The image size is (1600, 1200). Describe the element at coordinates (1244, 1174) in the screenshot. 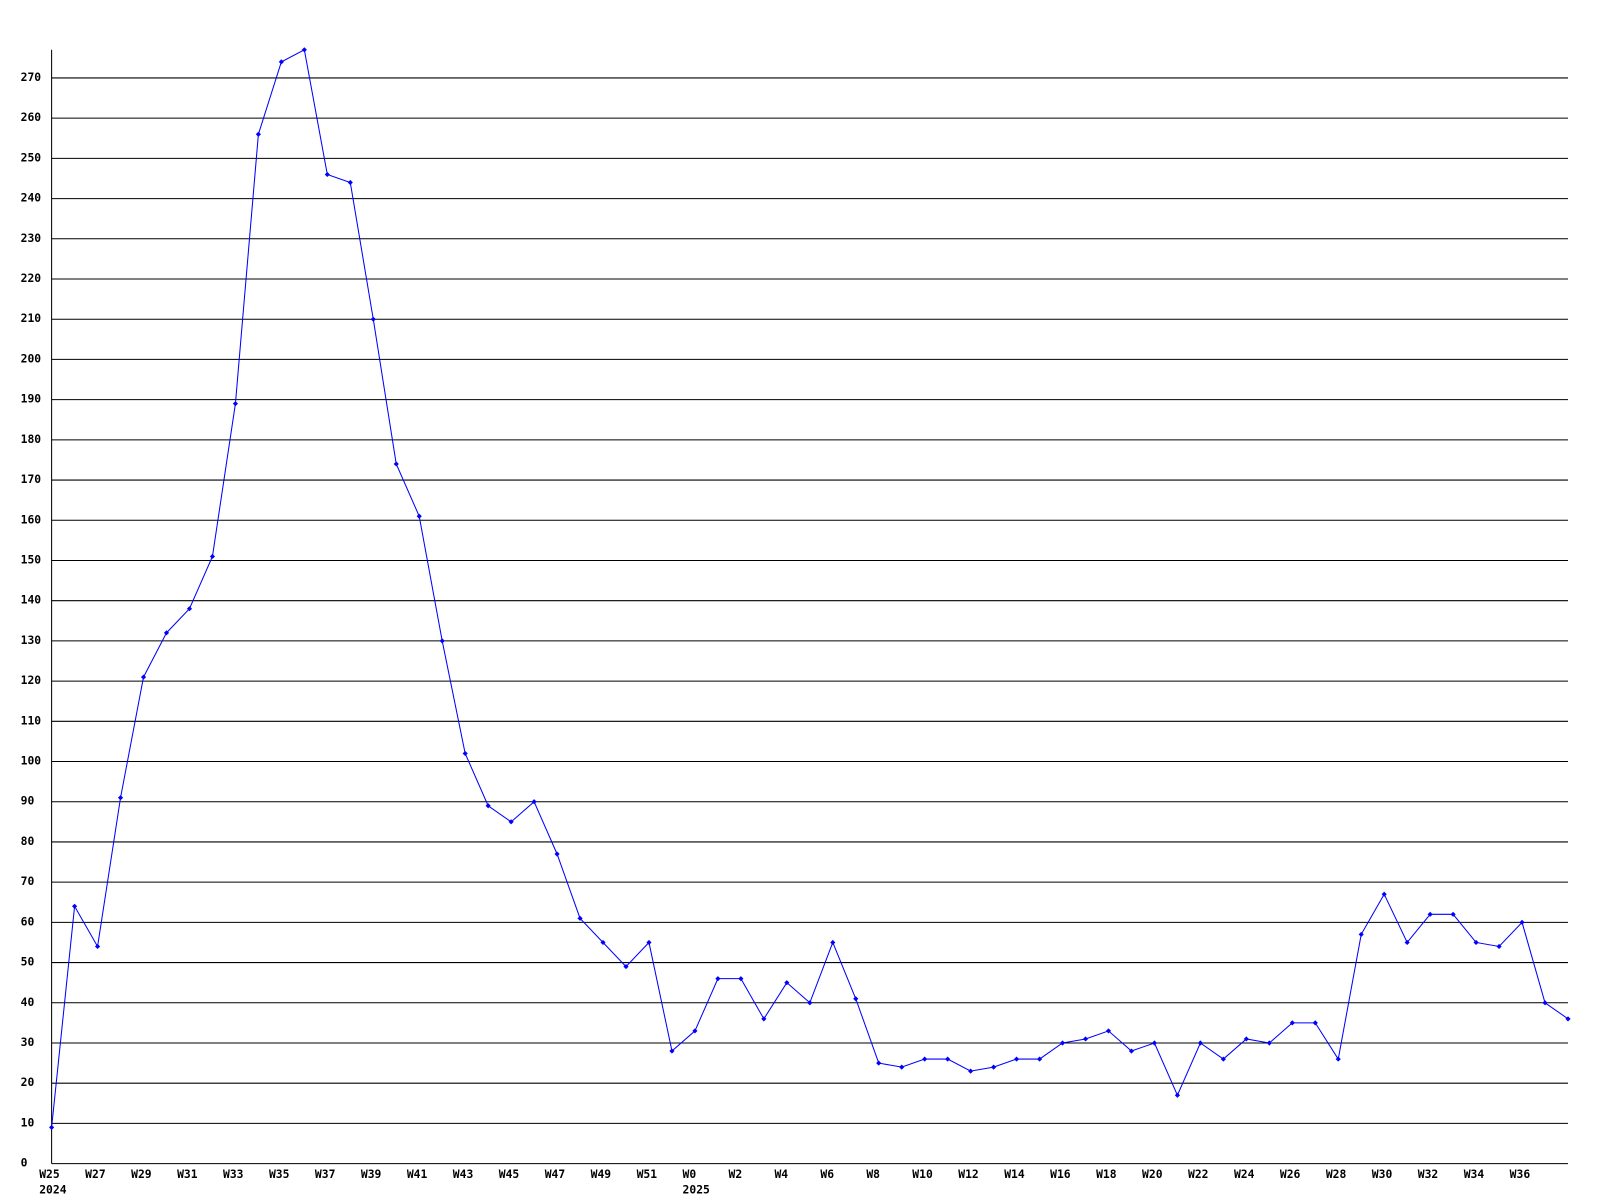

I see `x-tick-label: W24` at that location.